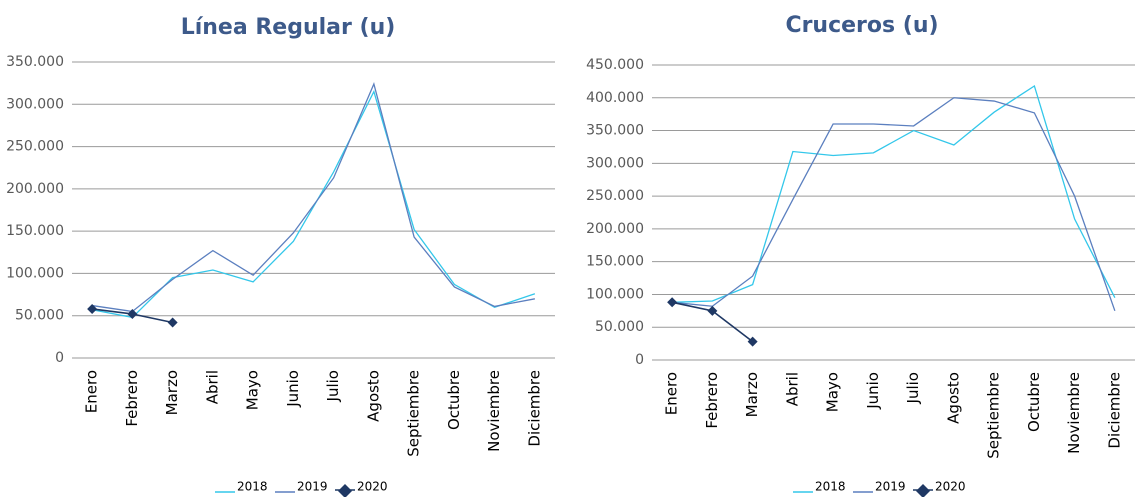 The image size is (1138, 497). What do you see at coordinates (861, 25) in the screenshot?
I see `chart-title: Cruceros (u)` at bounding box center [861, 25].